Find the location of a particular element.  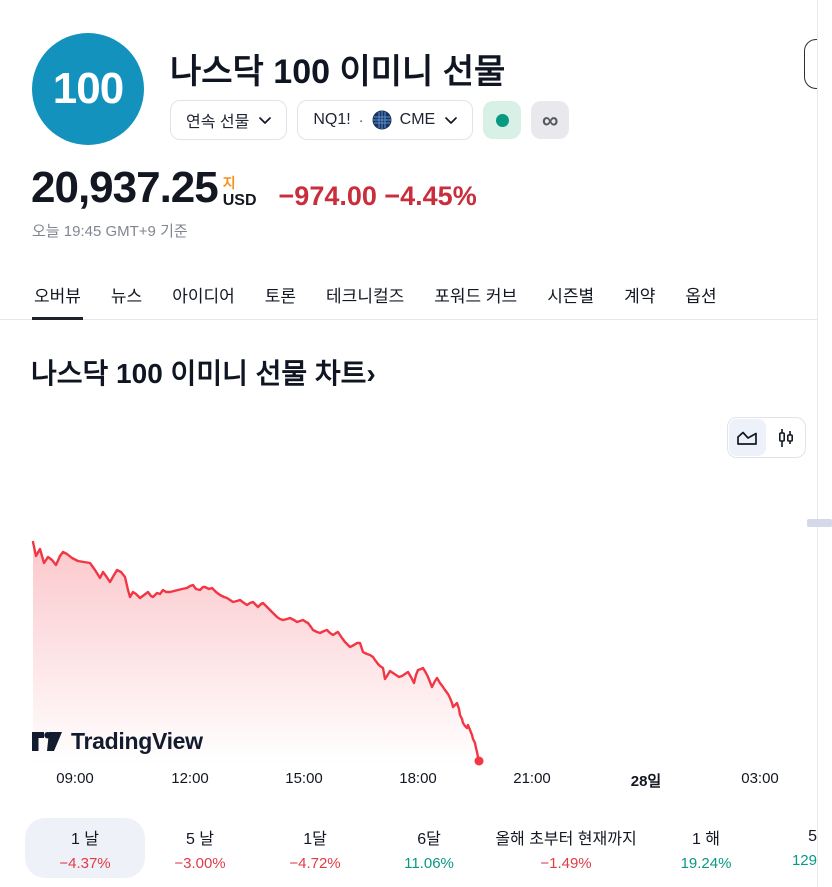

x-axis-label: 15:00 is located at coordinates (304, 778).